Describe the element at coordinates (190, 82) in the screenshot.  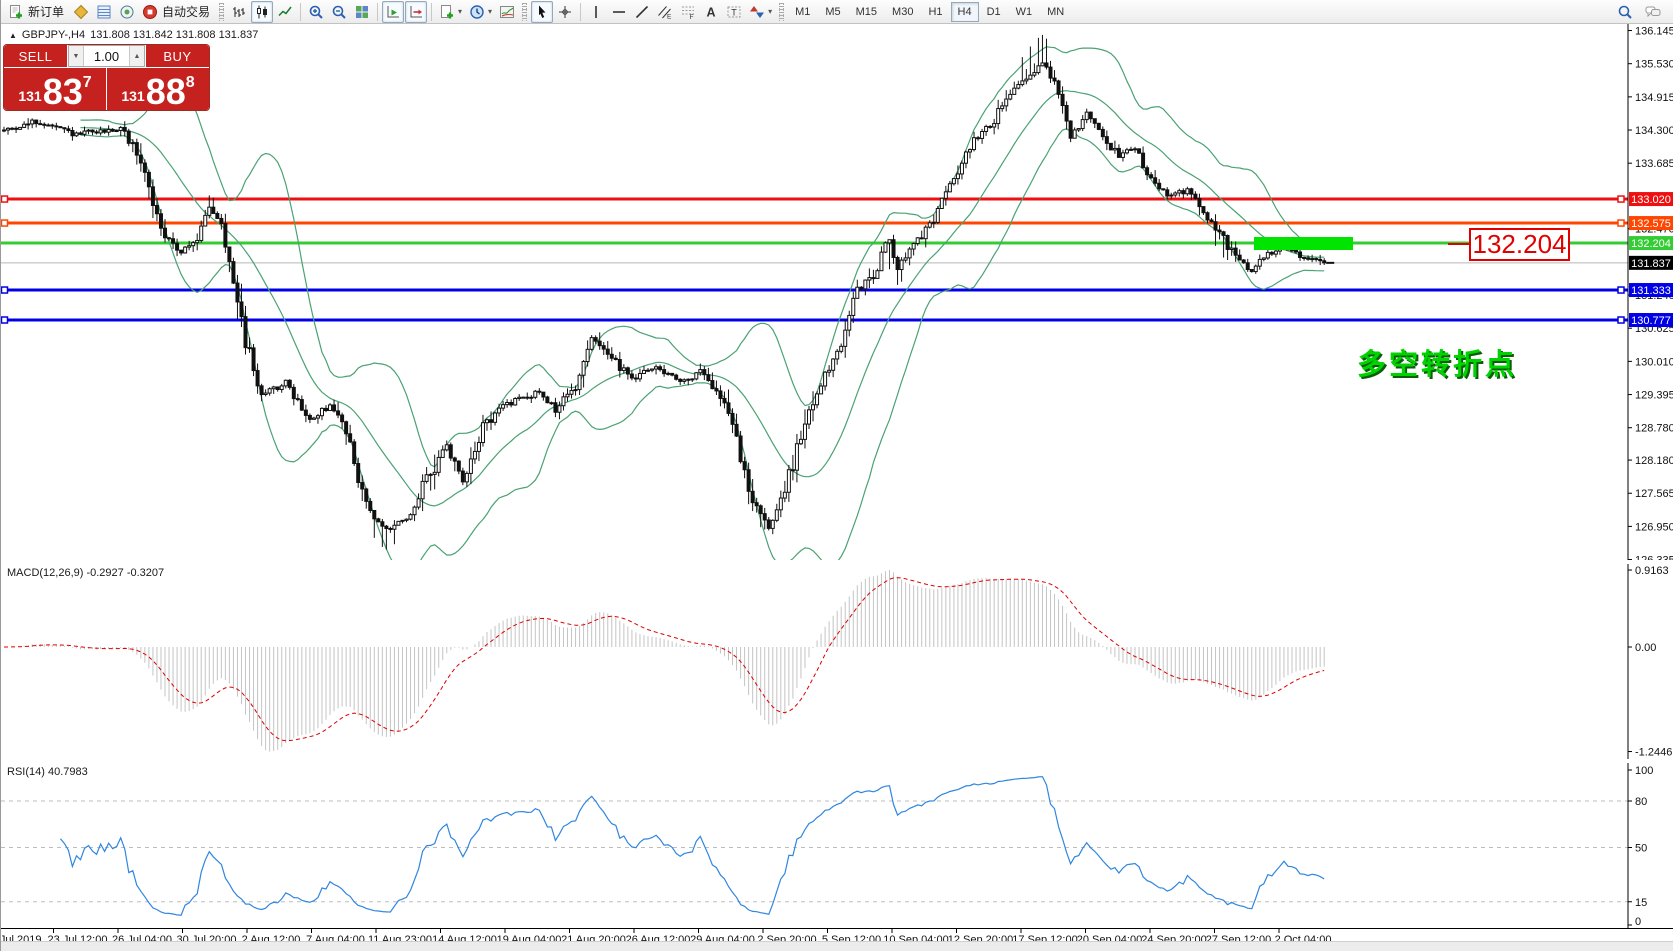
I see `buy-price-pip: 8` at that location.